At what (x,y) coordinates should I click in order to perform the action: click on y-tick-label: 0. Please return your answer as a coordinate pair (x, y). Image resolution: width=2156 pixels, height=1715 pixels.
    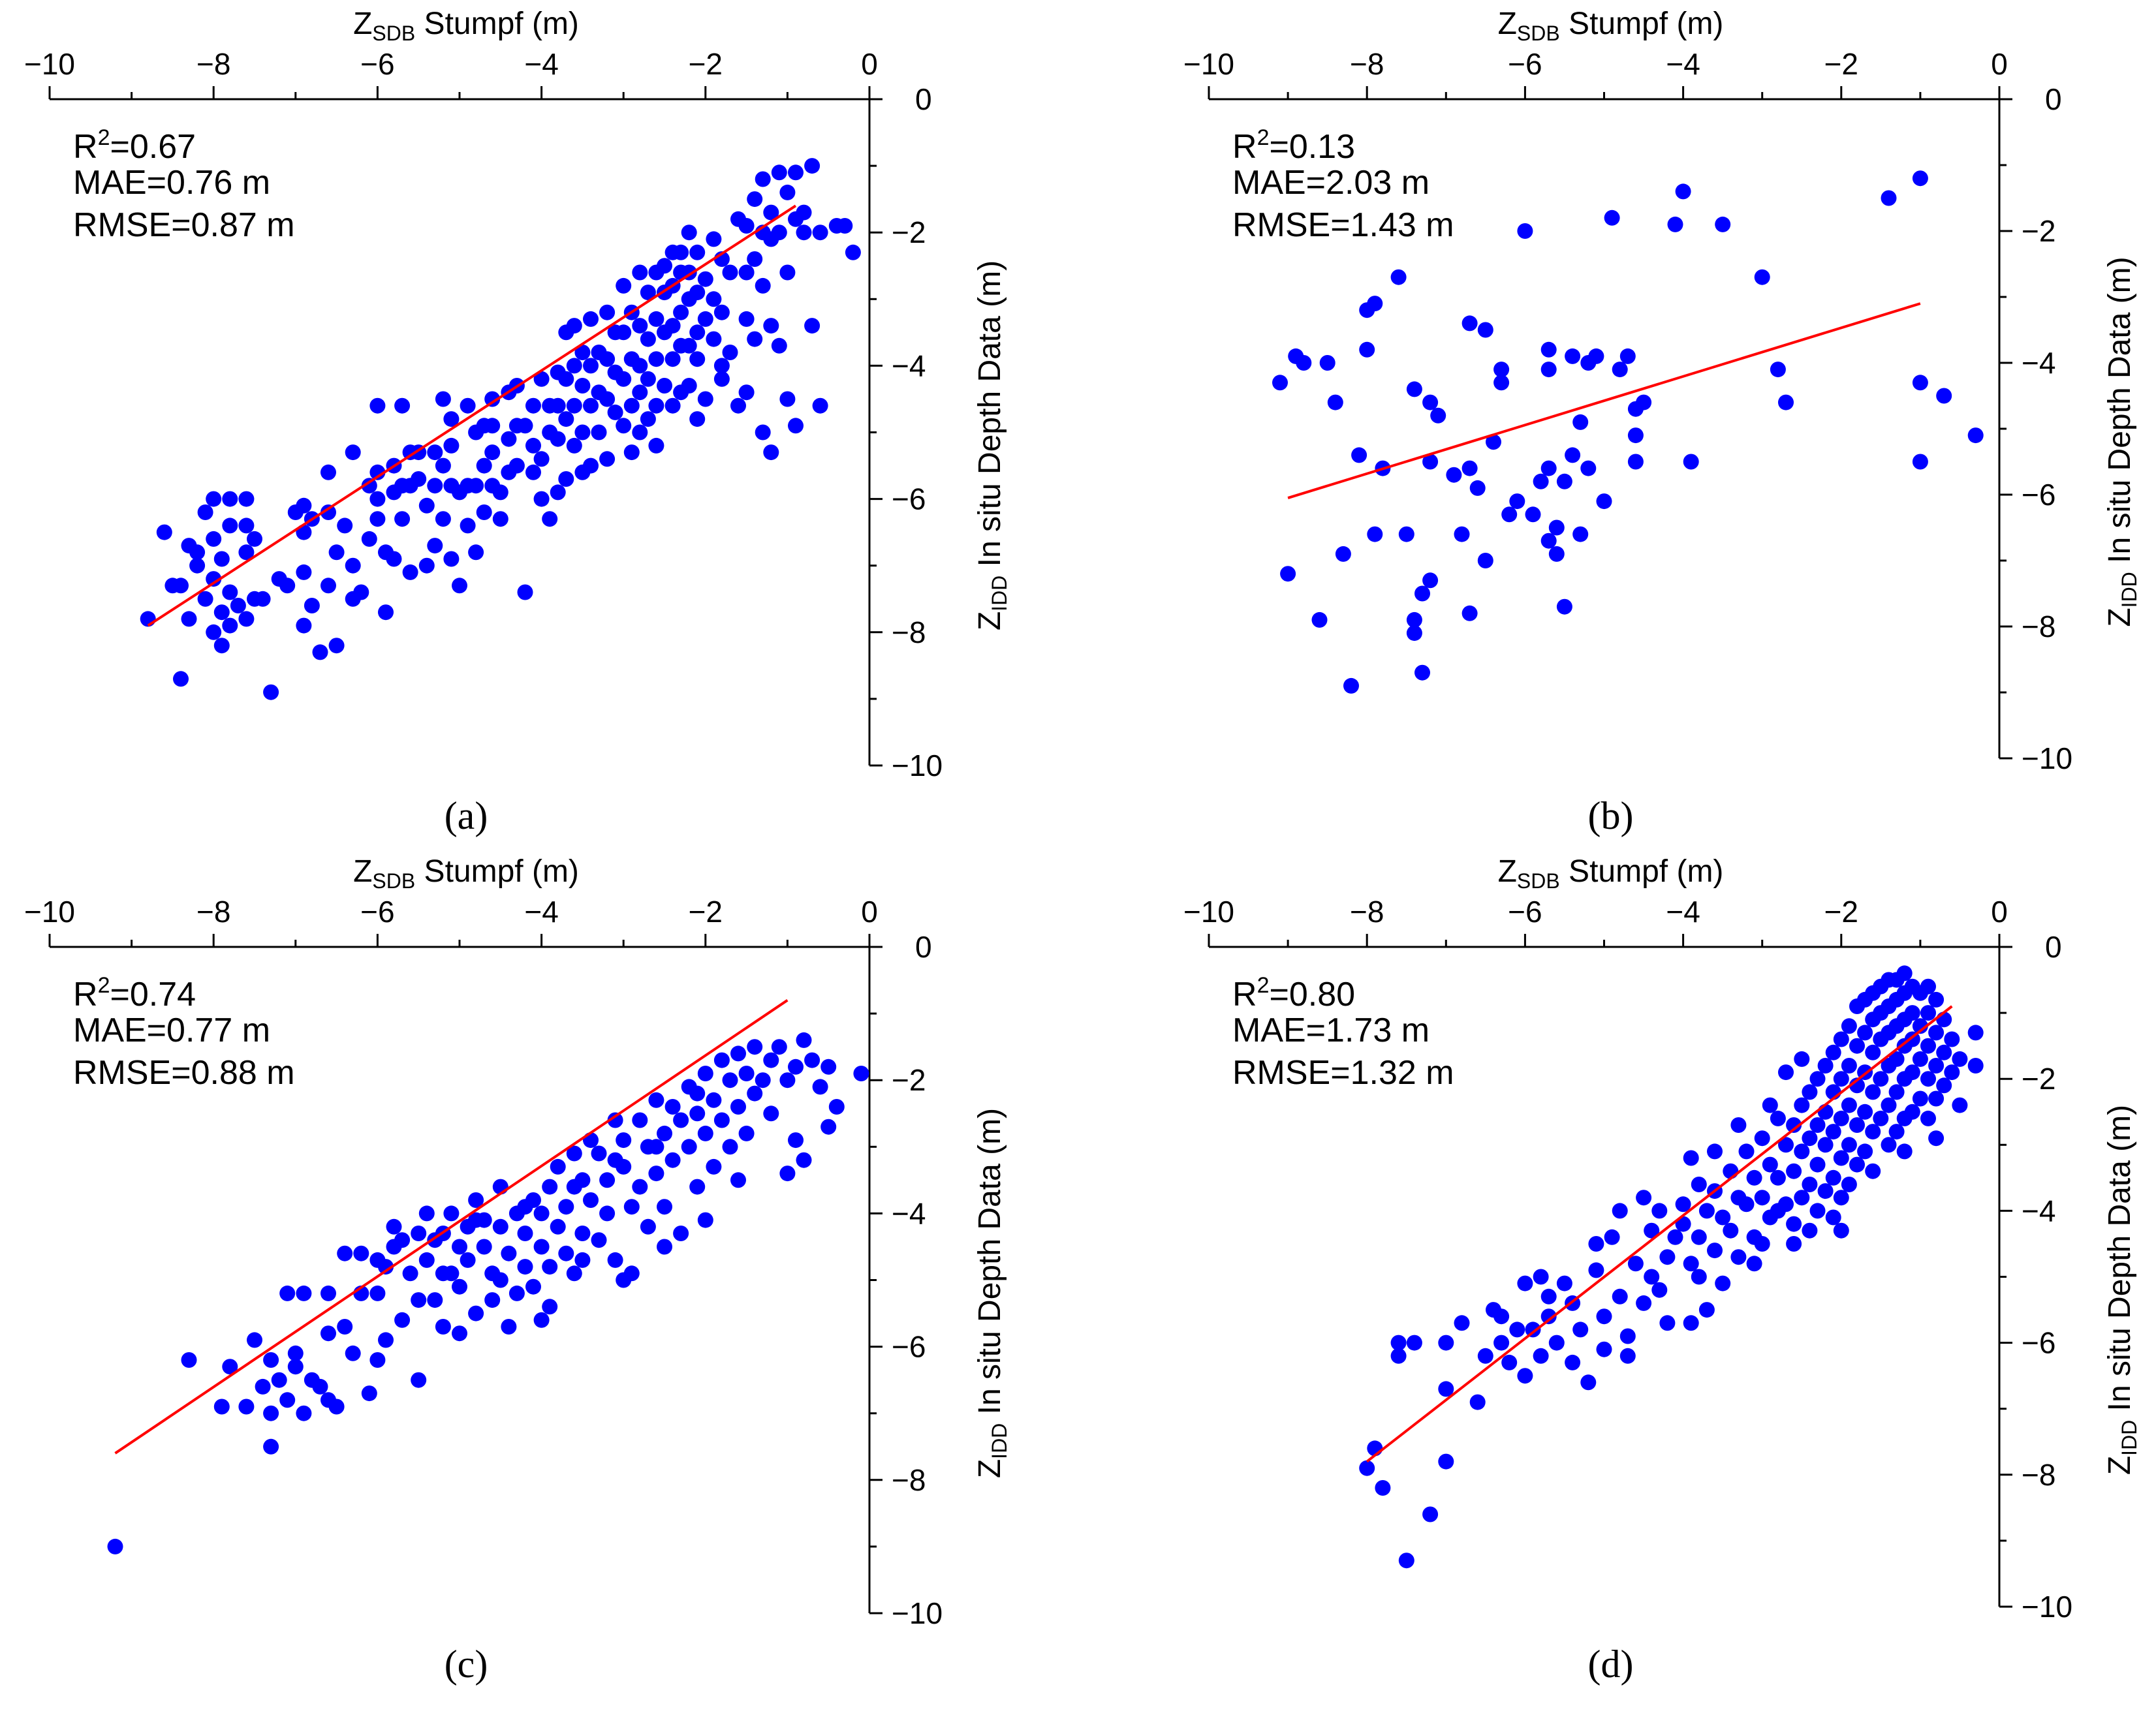
    Looking at the image, I should click on (923, 947).